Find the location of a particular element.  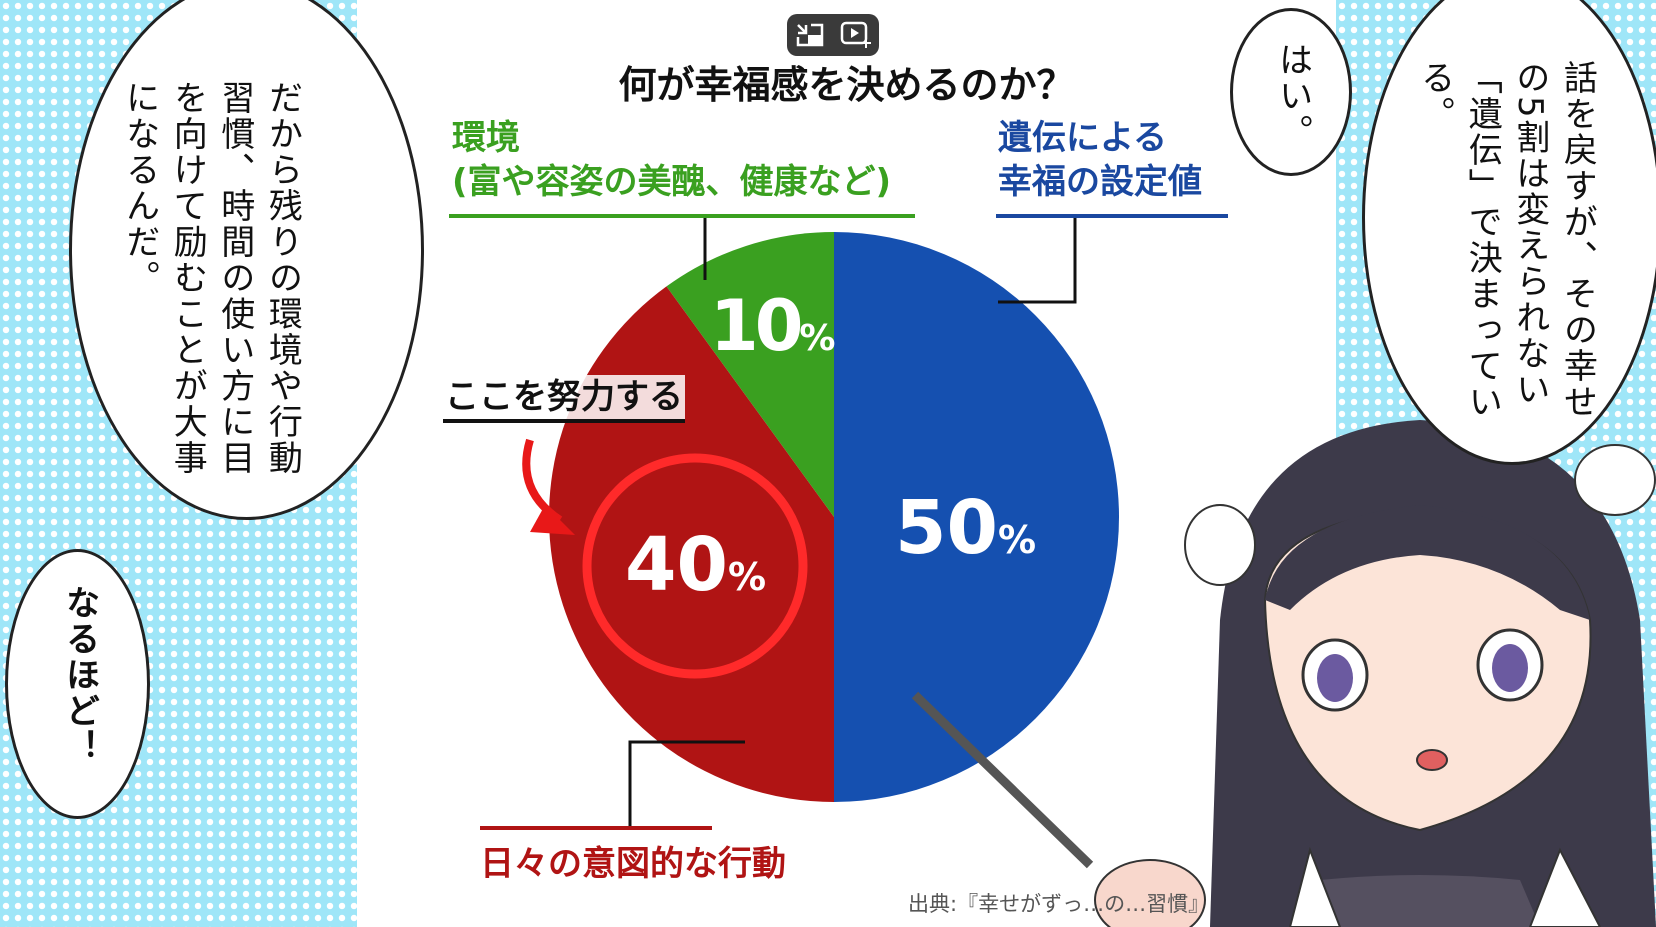

source-citation: 出典:『幸せがずっ…の…習慣』 is located at coordinates (1059, 904).